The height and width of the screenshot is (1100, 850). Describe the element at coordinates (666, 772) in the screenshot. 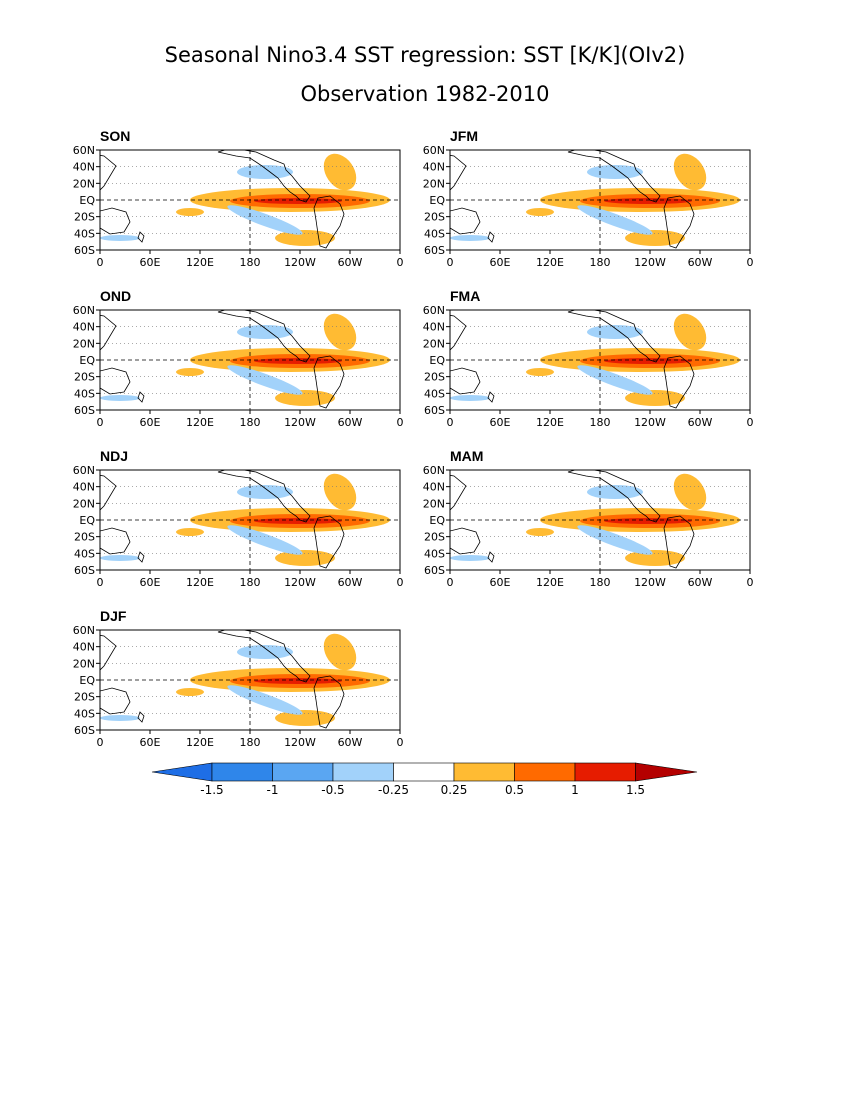

I see `colorbar-arrow-high` at that location.